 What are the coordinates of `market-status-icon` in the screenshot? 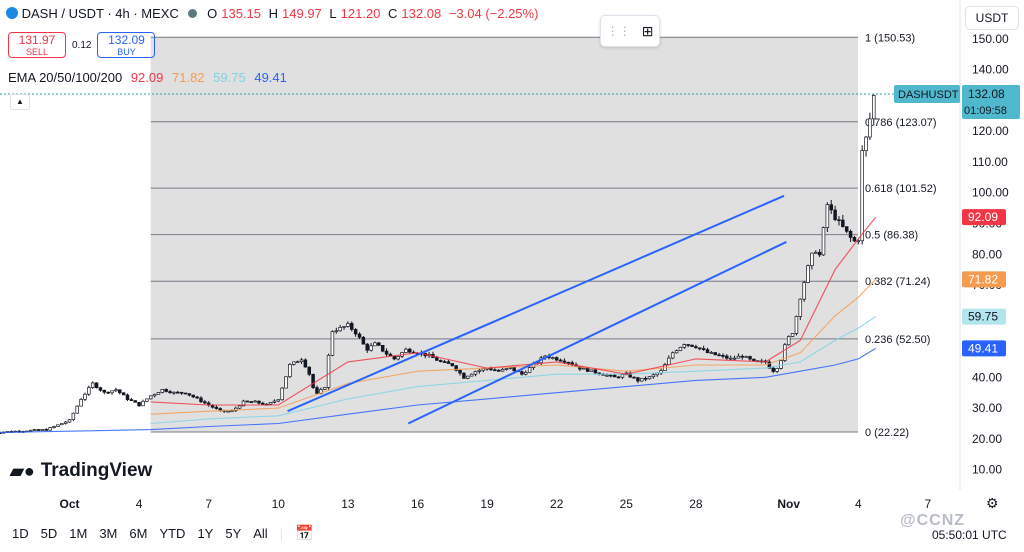 It's located at (193, 13).